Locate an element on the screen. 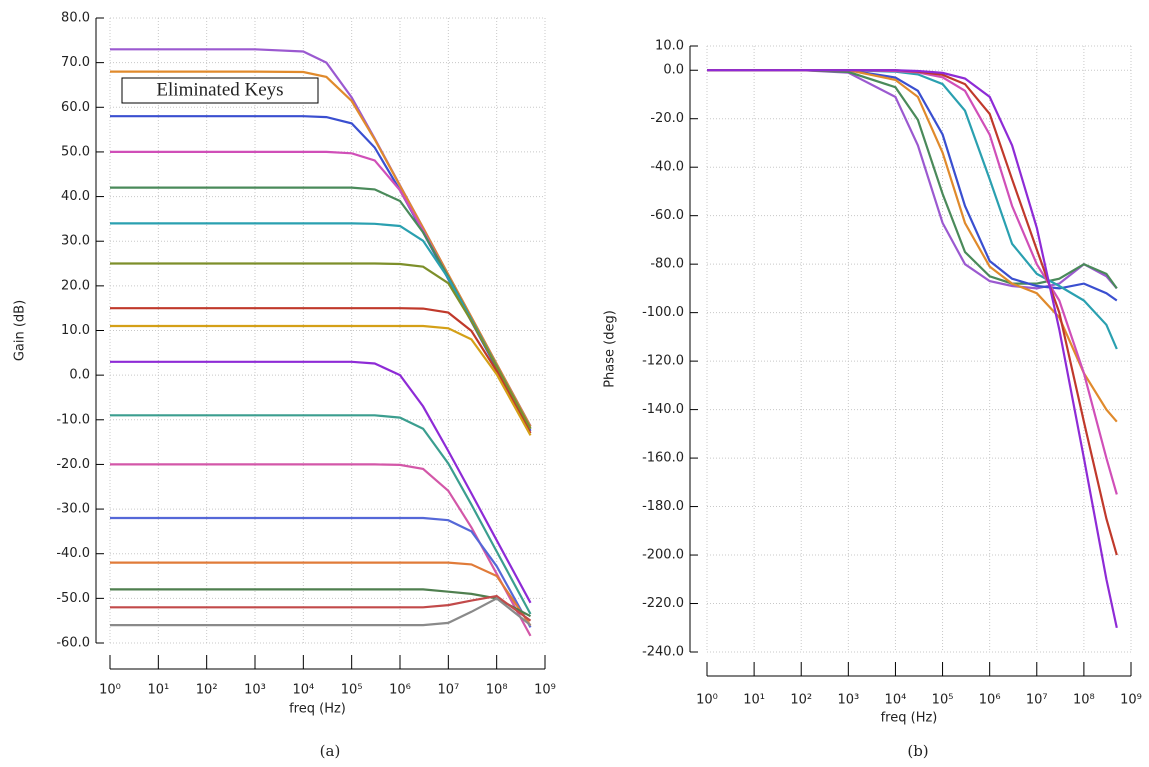 The width and height of the screenshot is (1149, 767). y-tick-label: -50.0 is located at coordinates (73, 598).